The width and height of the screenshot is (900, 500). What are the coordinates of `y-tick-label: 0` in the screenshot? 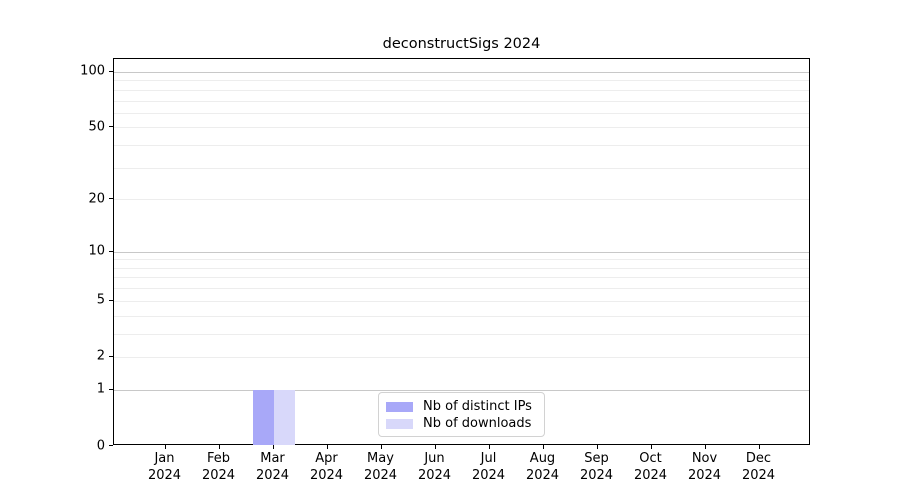 It's located at (100, 445).